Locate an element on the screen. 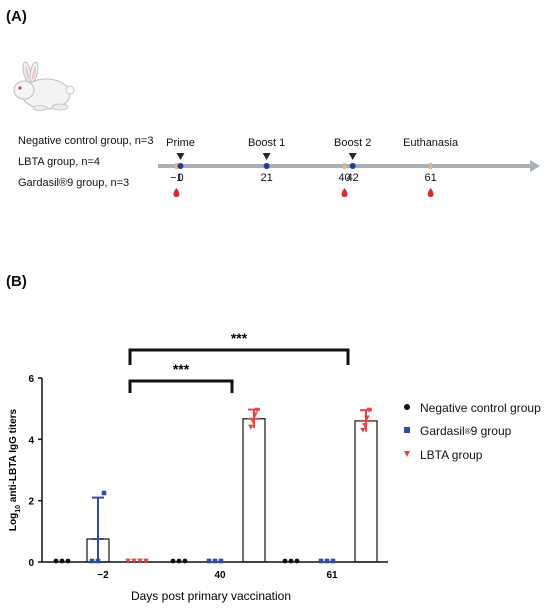 This screenshot has height=610, width=550. legend-label-gardasil-sup: ® is located at coordinates (467, 431).